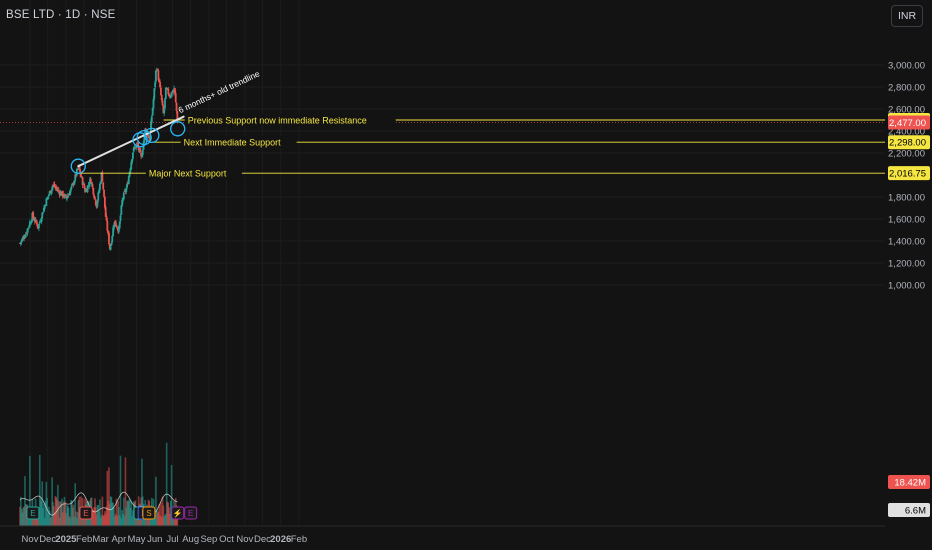  Describe the element at coordinates (233, 143) in the screenshot. I see `level-label: Next Immediate Support` at that location.